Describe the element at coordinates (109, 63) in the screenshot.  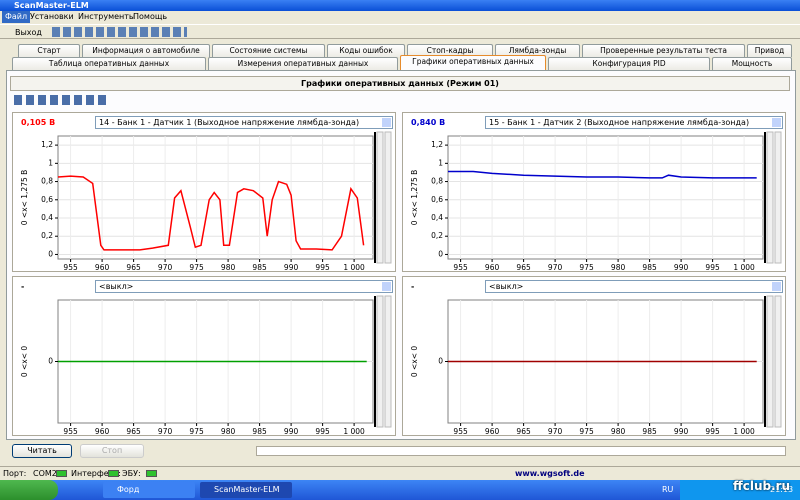
I see `tab: Таблица оперативных данных` at that location.